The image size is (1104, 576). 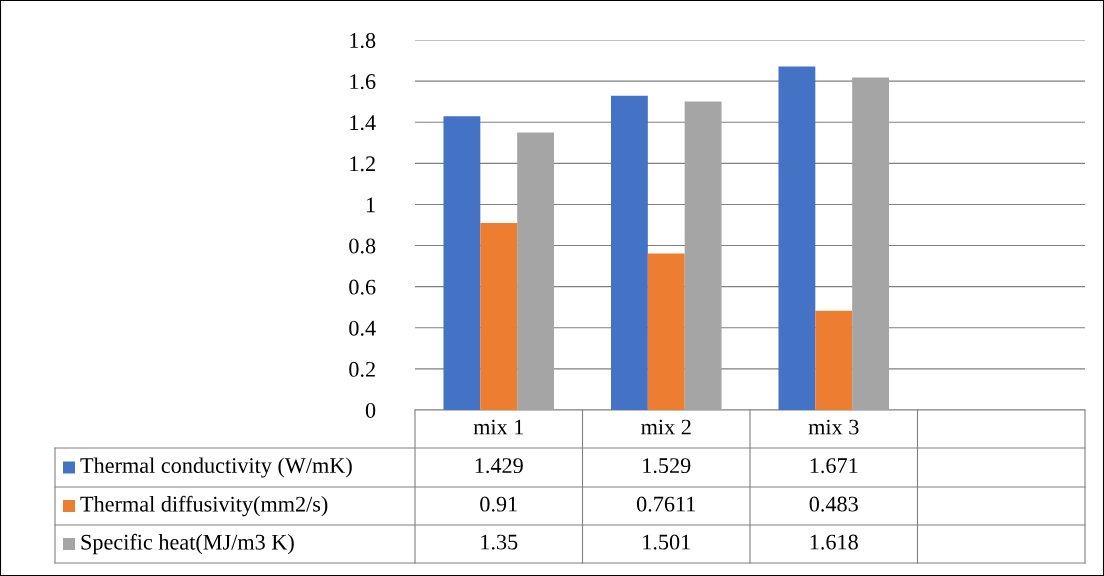 I want to click on legend-label: Specific heat(MJ/m3 K), so click(x=187, y=544).